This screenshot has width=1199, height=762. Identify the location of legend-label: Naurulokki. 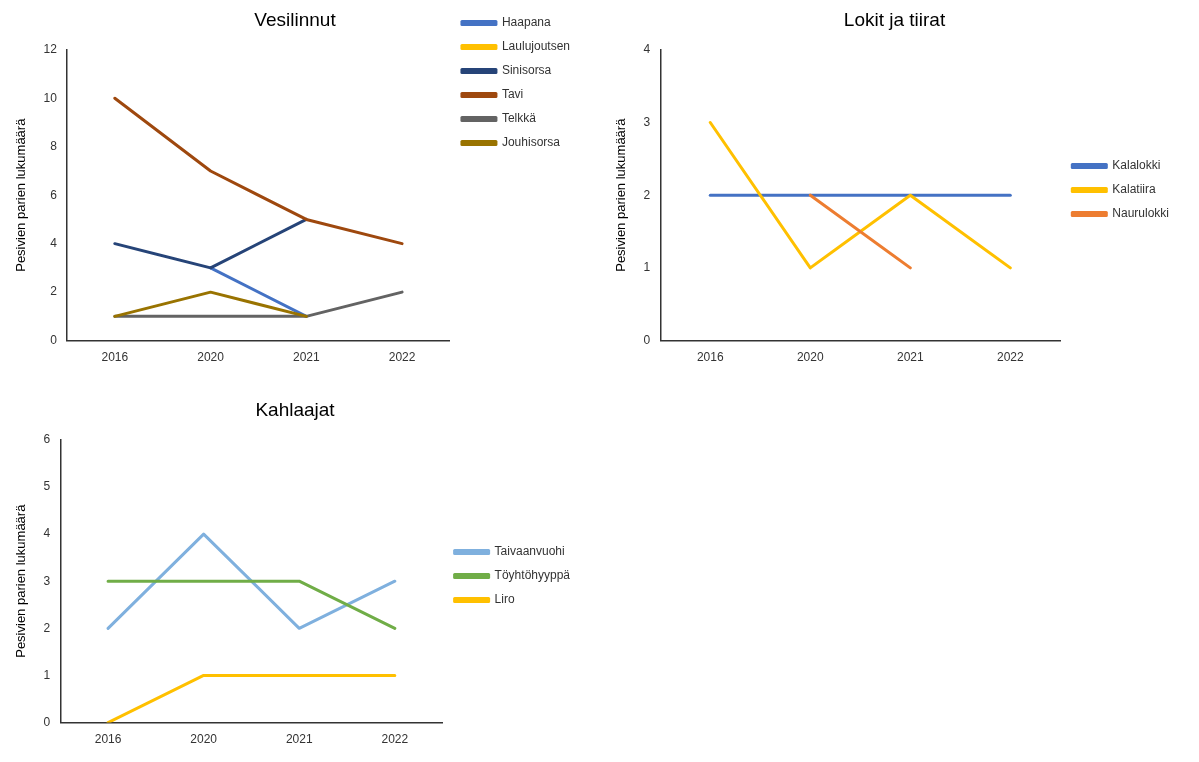
(1141, 213).